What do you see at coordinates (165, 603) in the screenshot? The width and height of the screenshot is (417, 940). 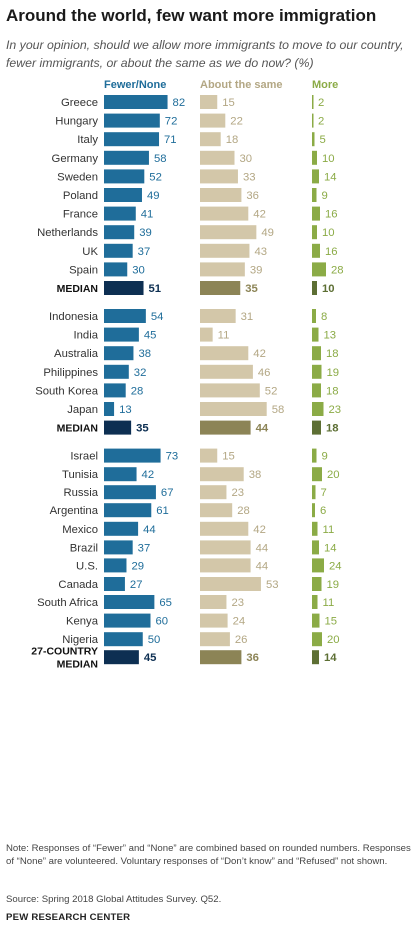 I see `value-label-fewer: 65` at bounding box center [165, 603].